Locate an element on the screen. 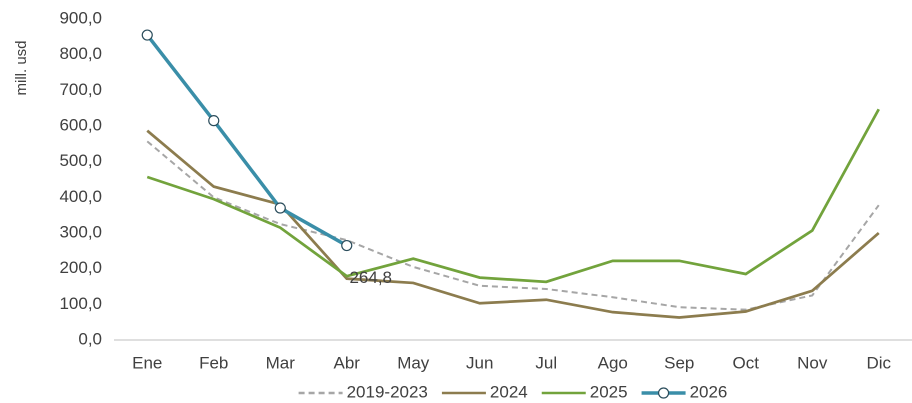 The image size is (912, 403). x-tick-label: Oct is located at coordinates (746, 362).